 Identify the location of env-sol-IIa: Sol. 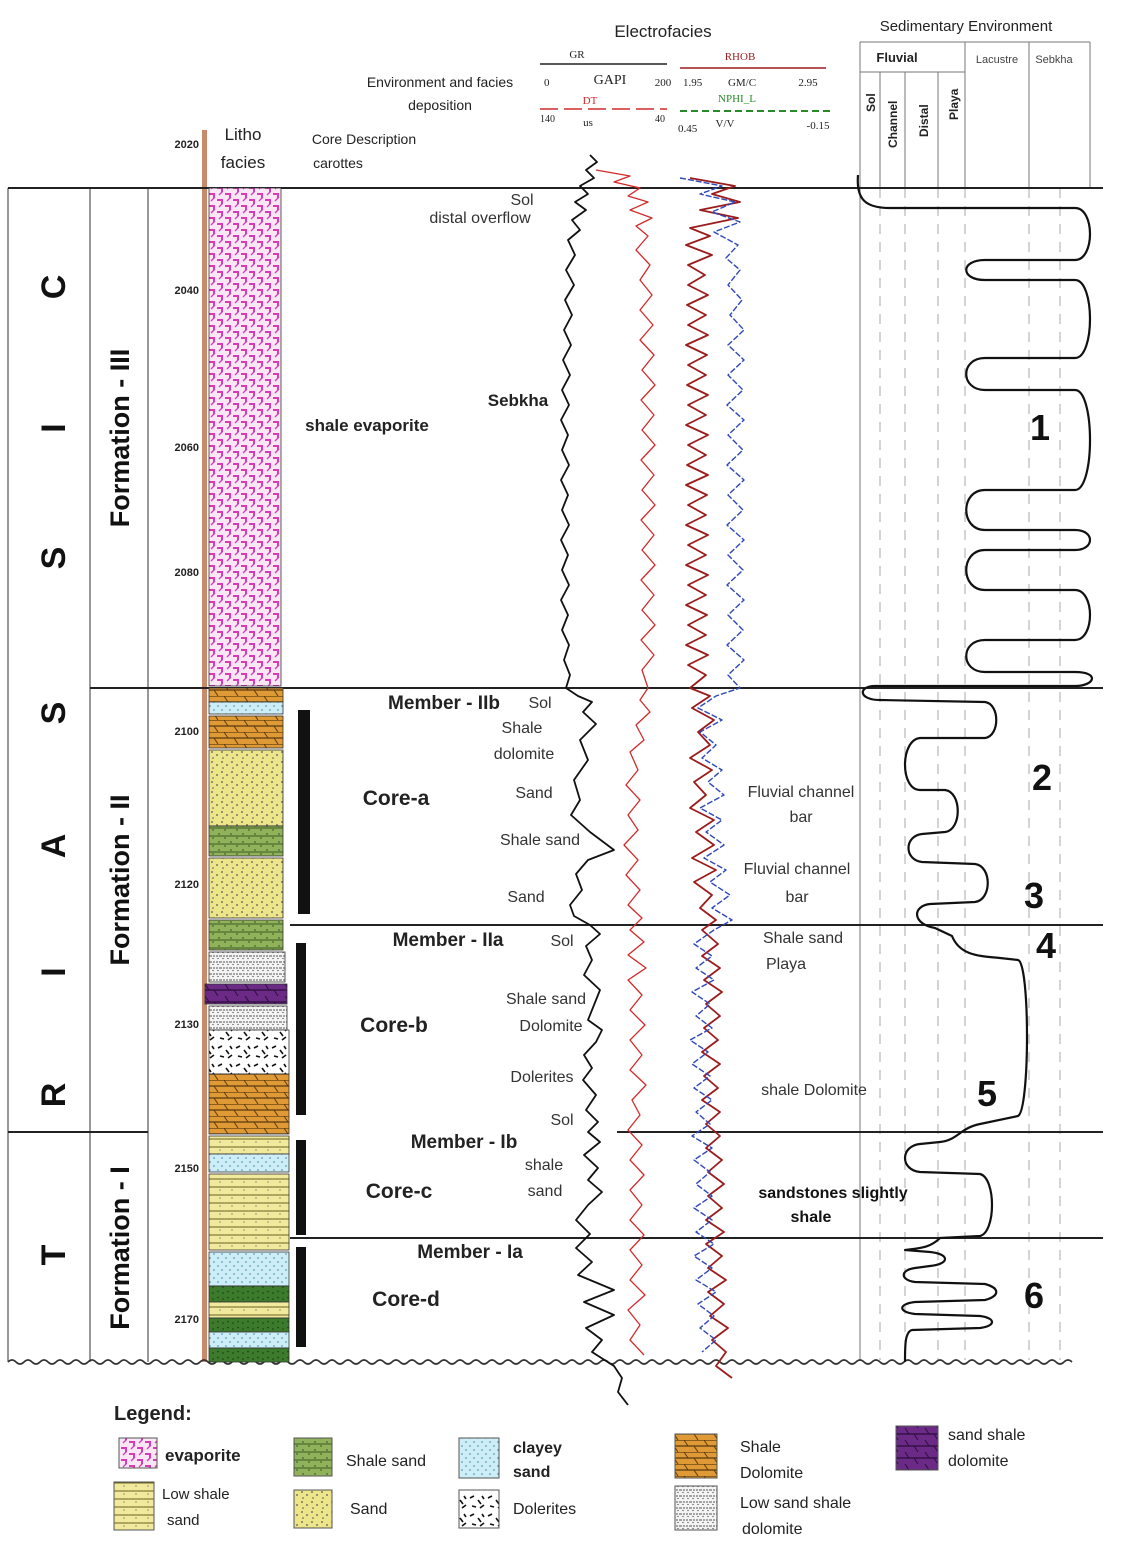
(561, 941).